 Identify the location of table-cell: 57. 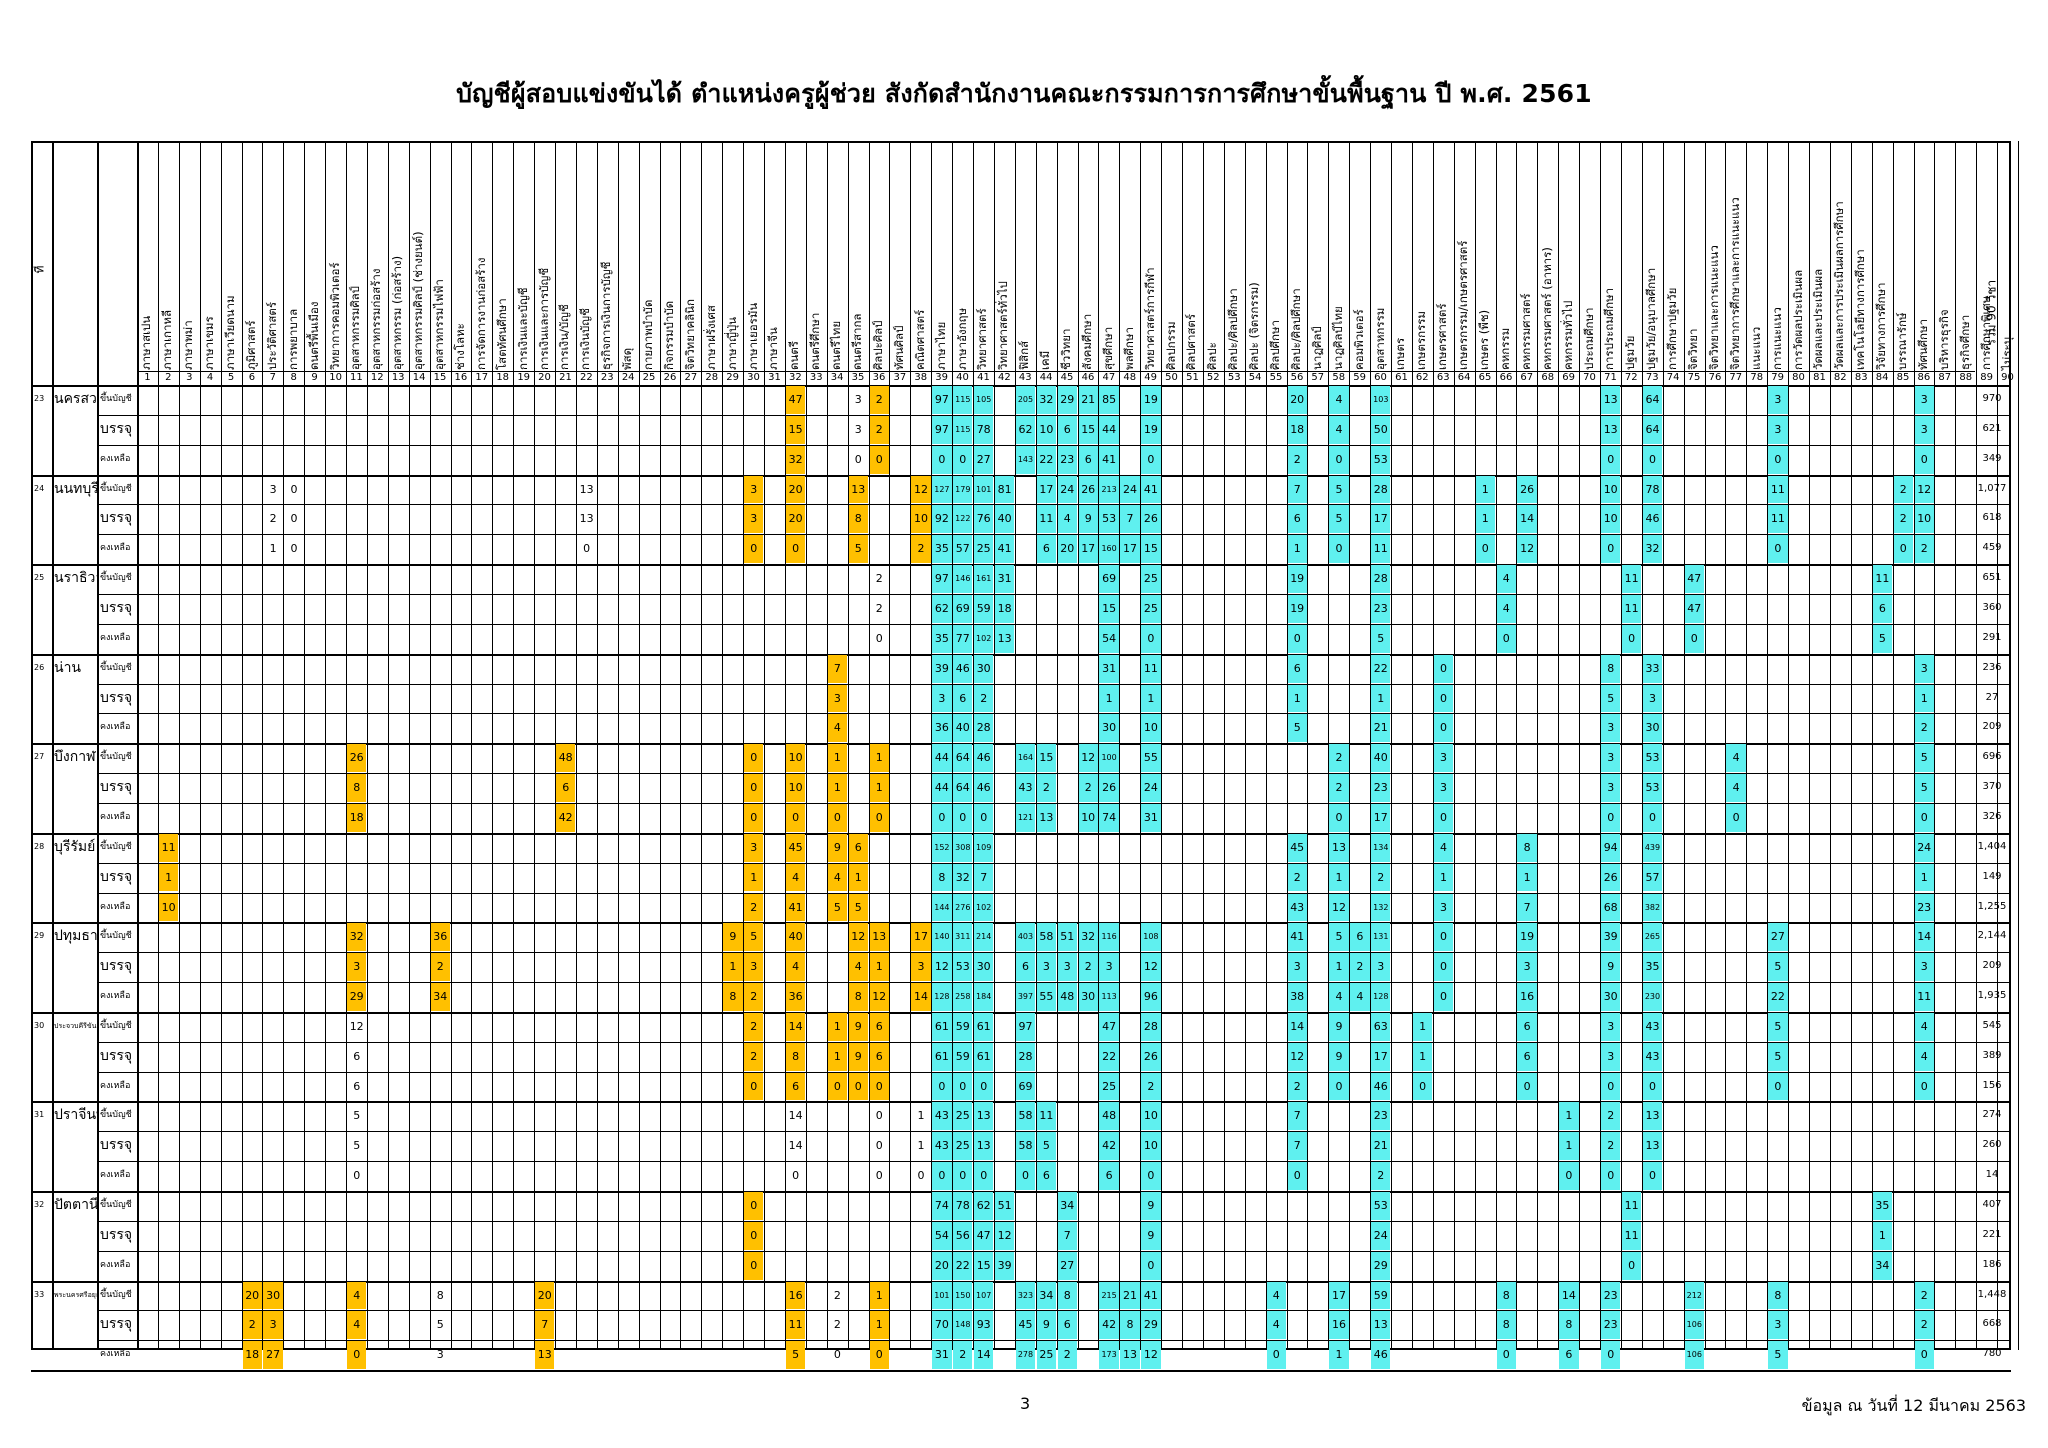
(1652, 877).